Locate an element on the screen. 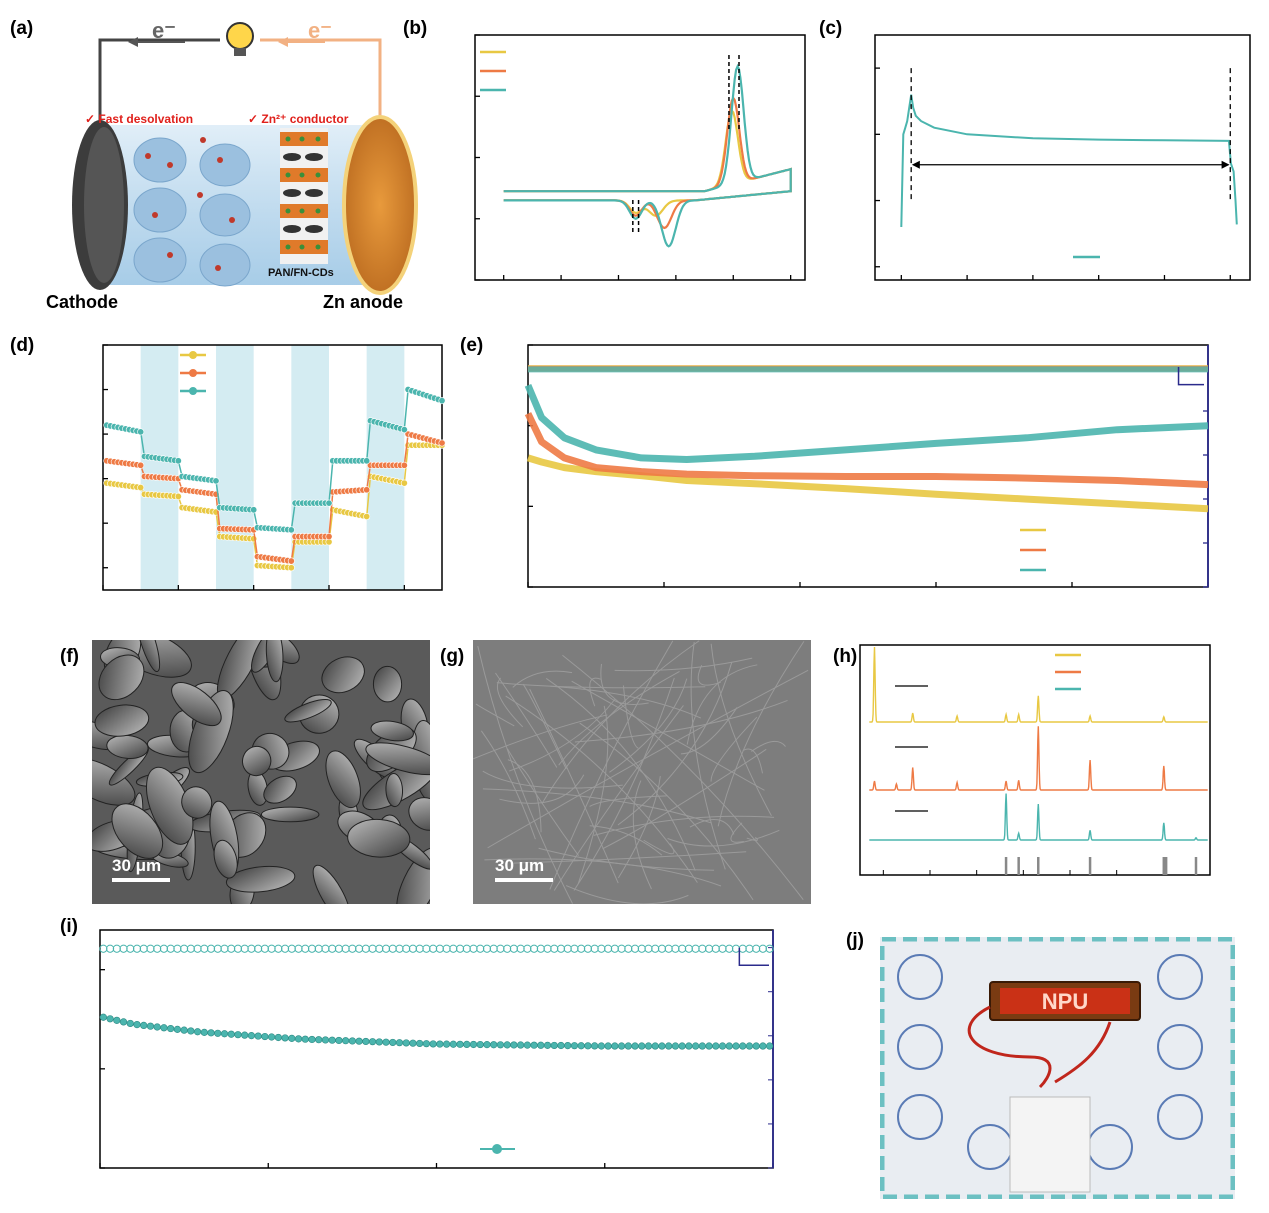  photo-frame is located at coordinates (1057, 1068).